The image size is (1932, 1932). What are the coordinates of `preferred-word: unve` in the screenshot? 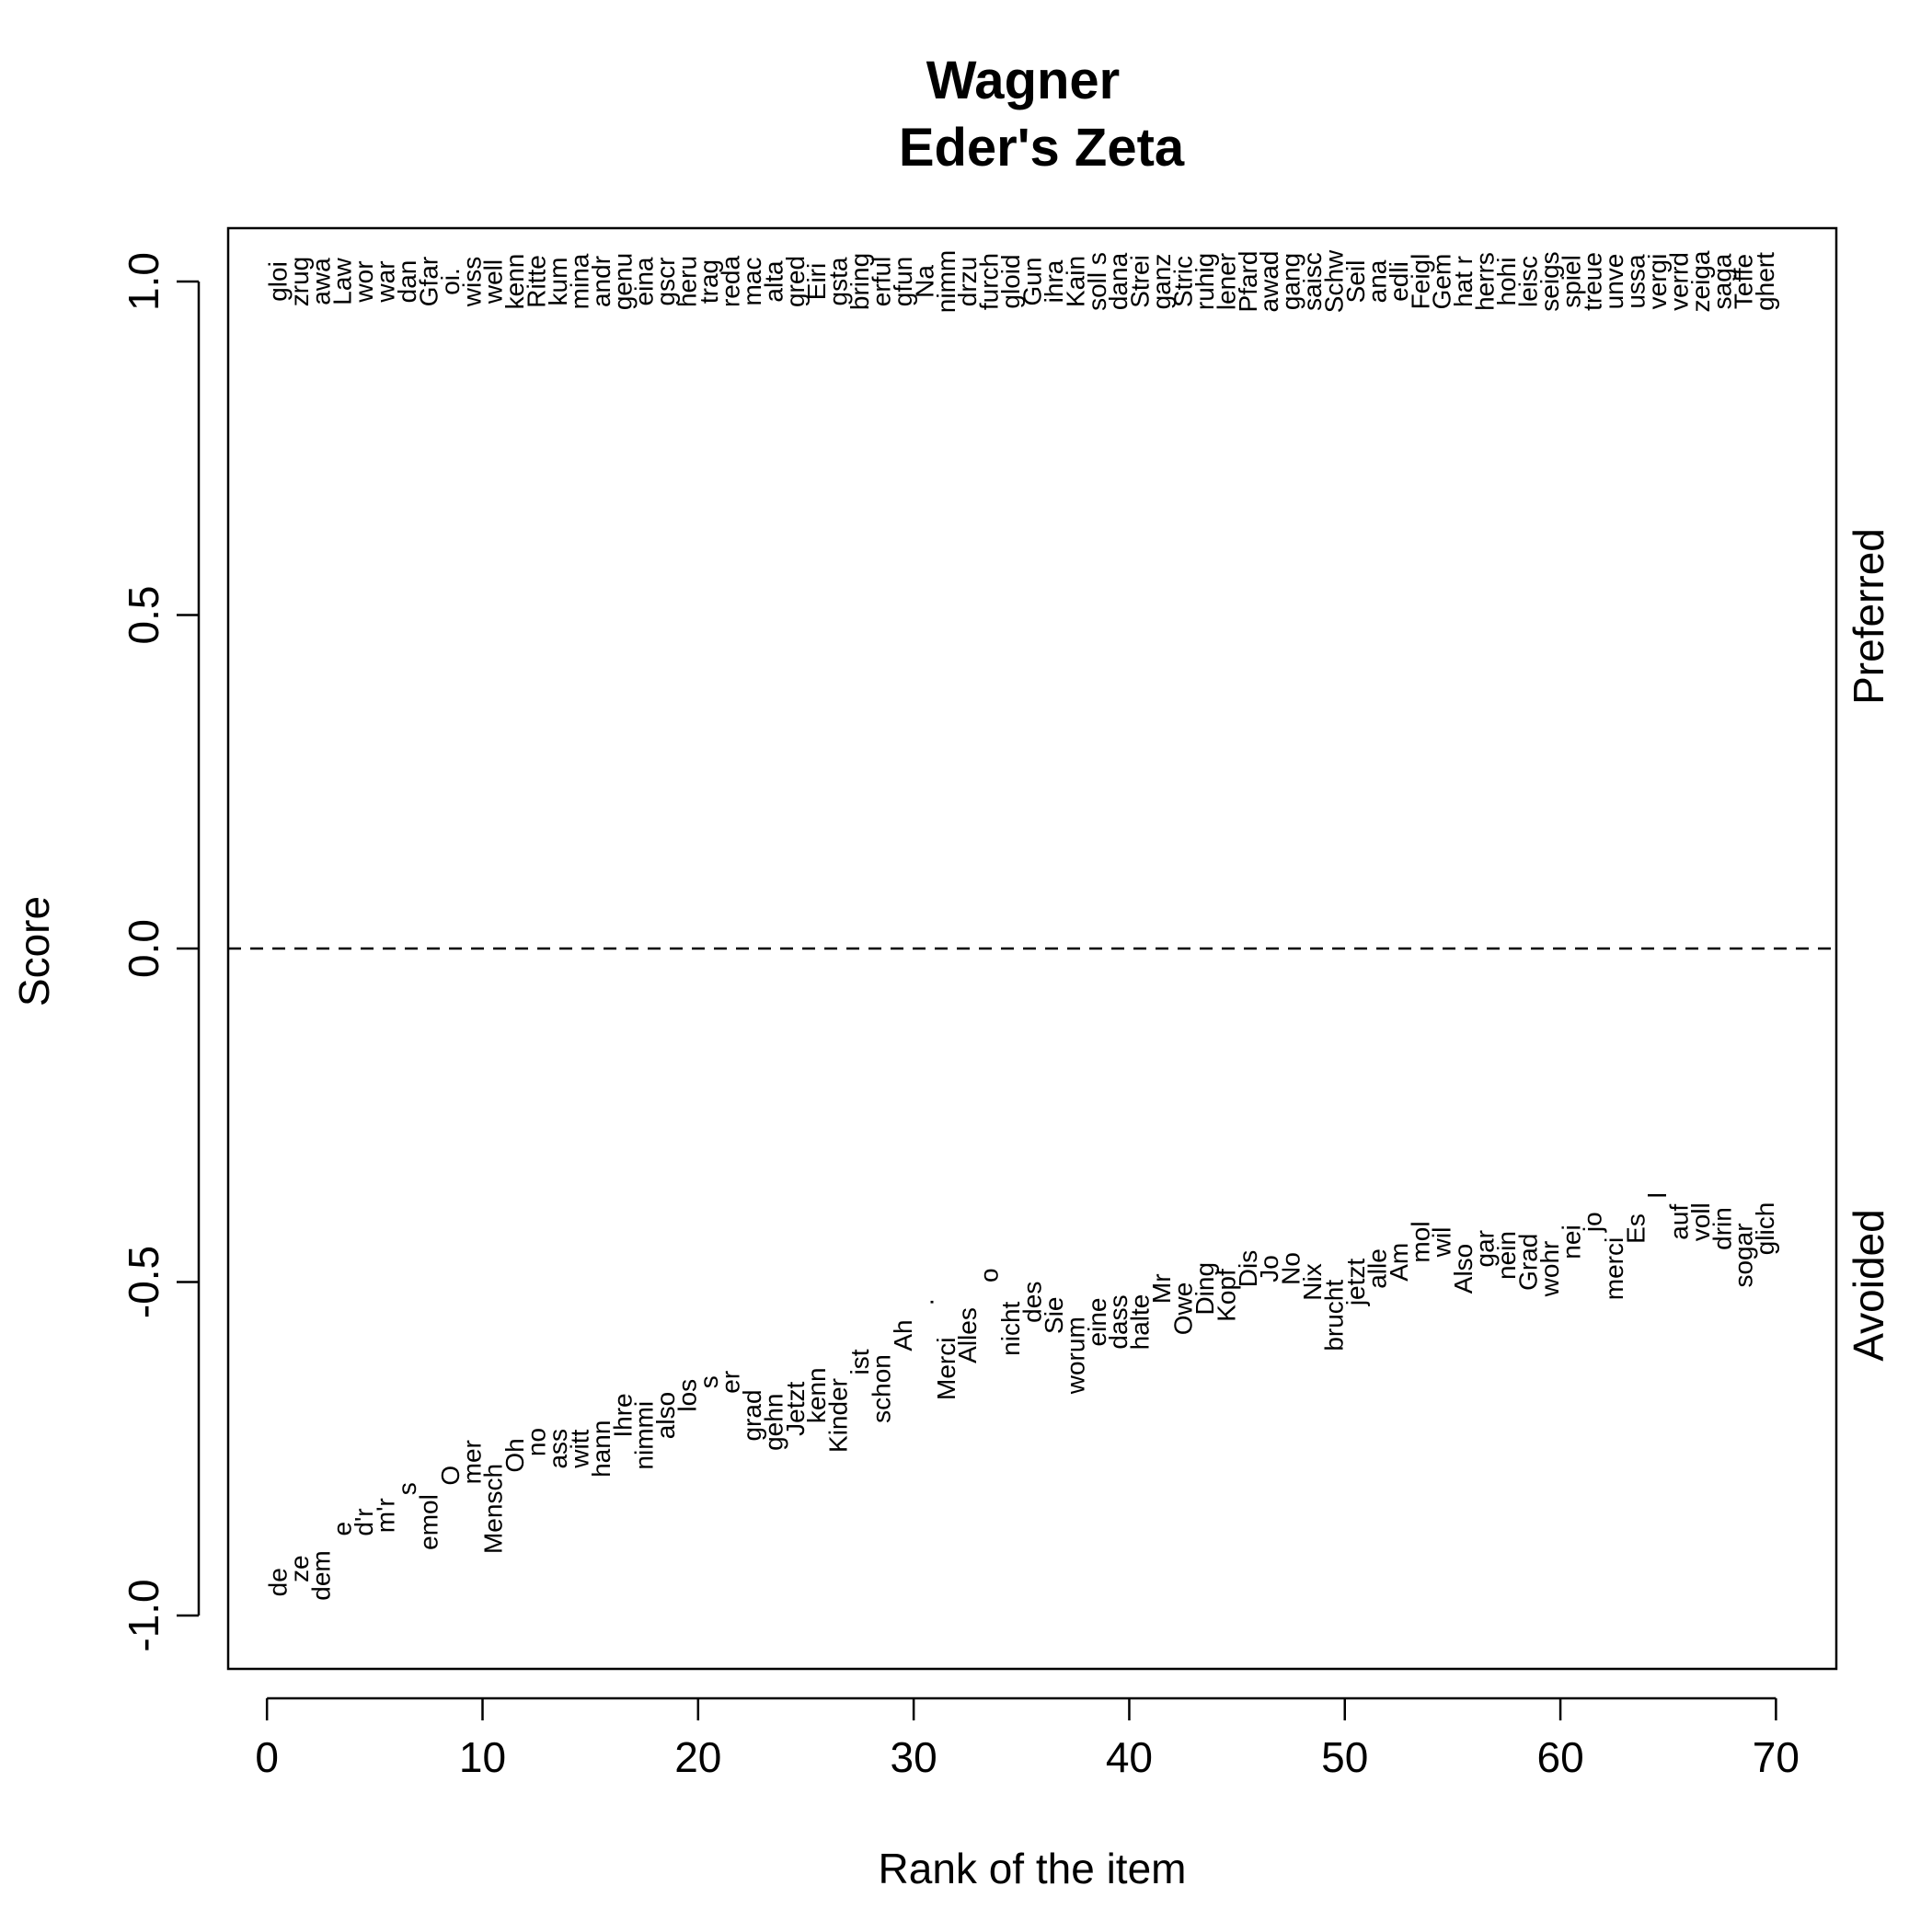 It's located at (1614, 282).